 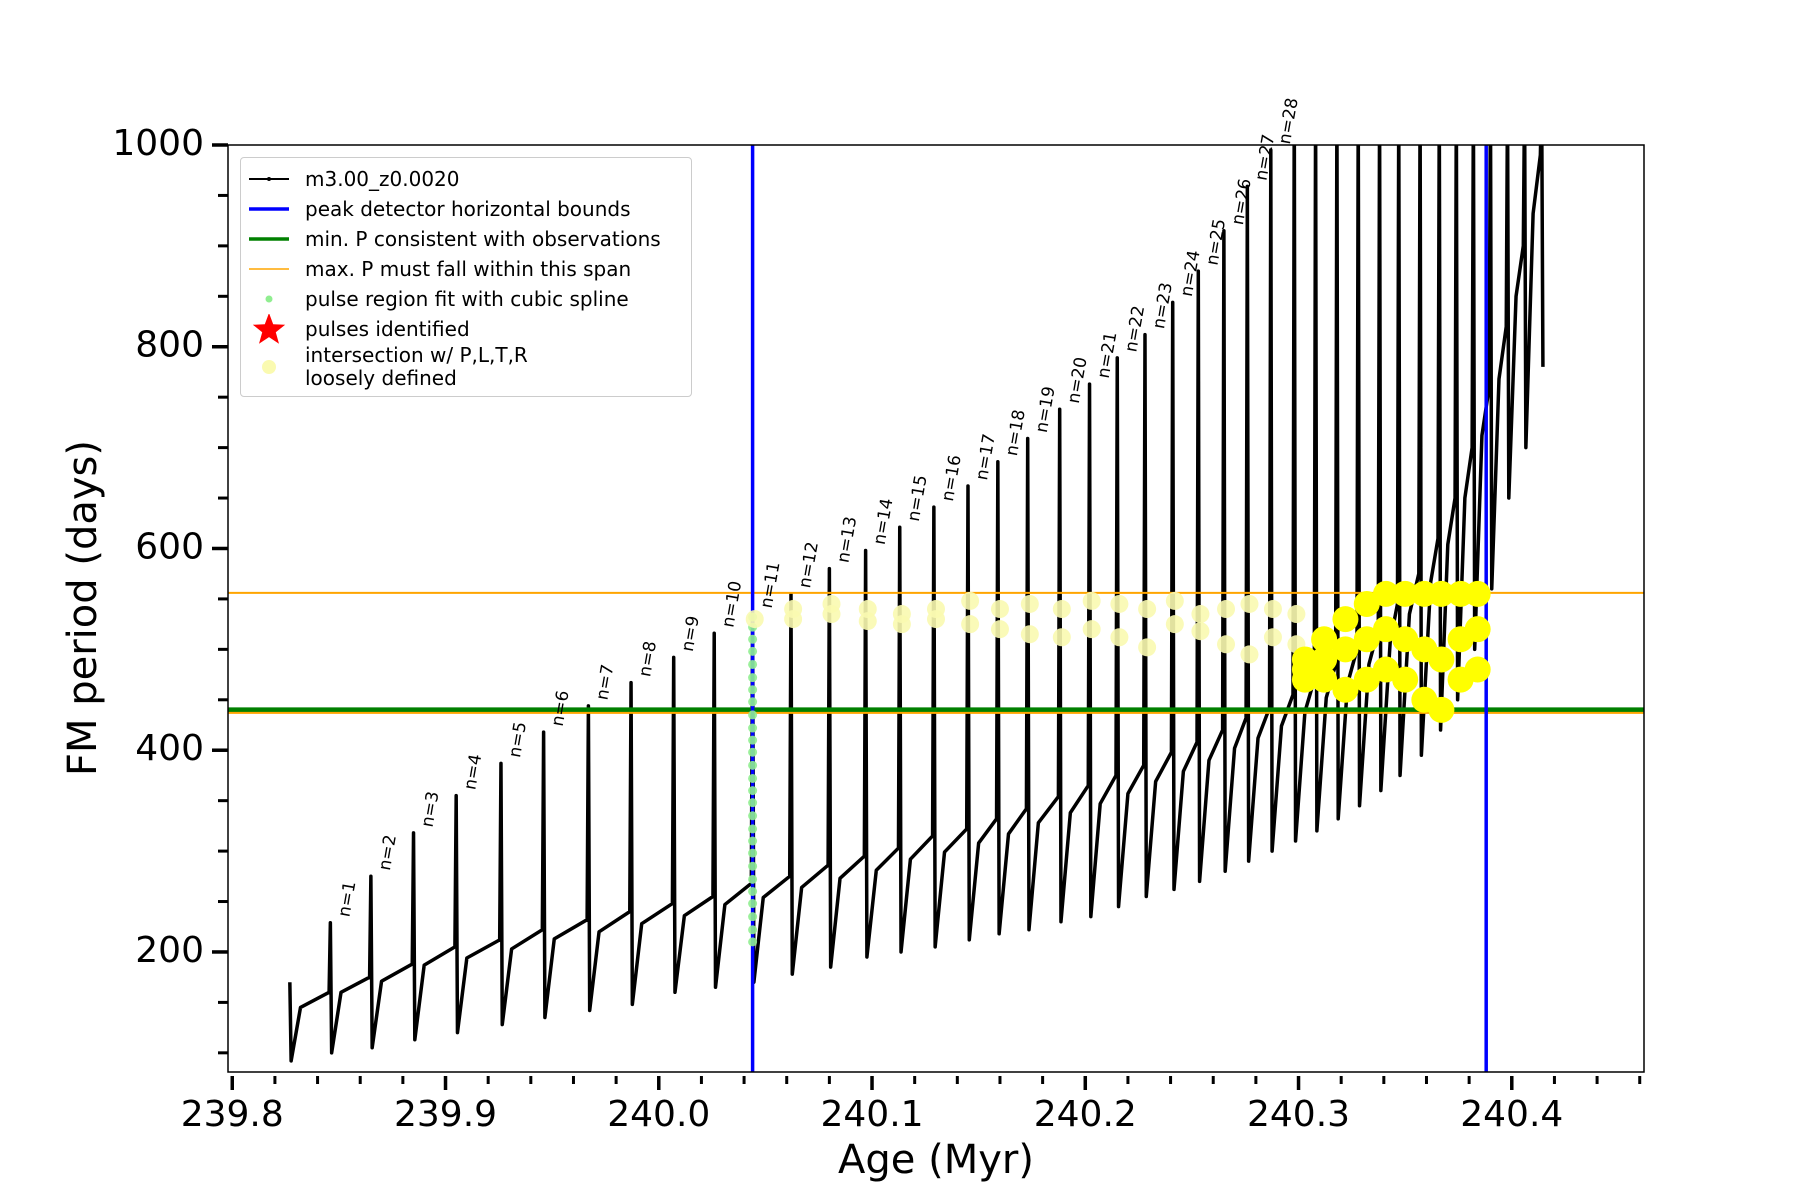 What do you see at coordinates (871, 1114) in the screenshot?
I see `x-tick-label: 240.1` at bounding box center [871, 1114].